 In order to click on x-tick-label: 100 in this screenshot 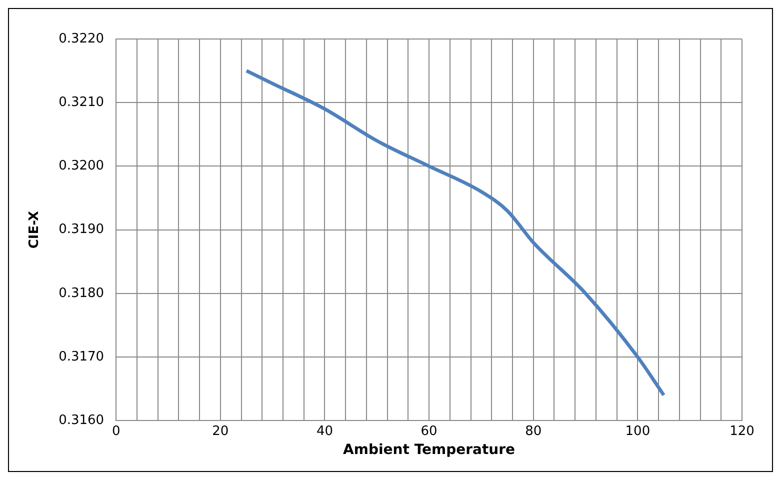, I will do `click(637, 431)`.